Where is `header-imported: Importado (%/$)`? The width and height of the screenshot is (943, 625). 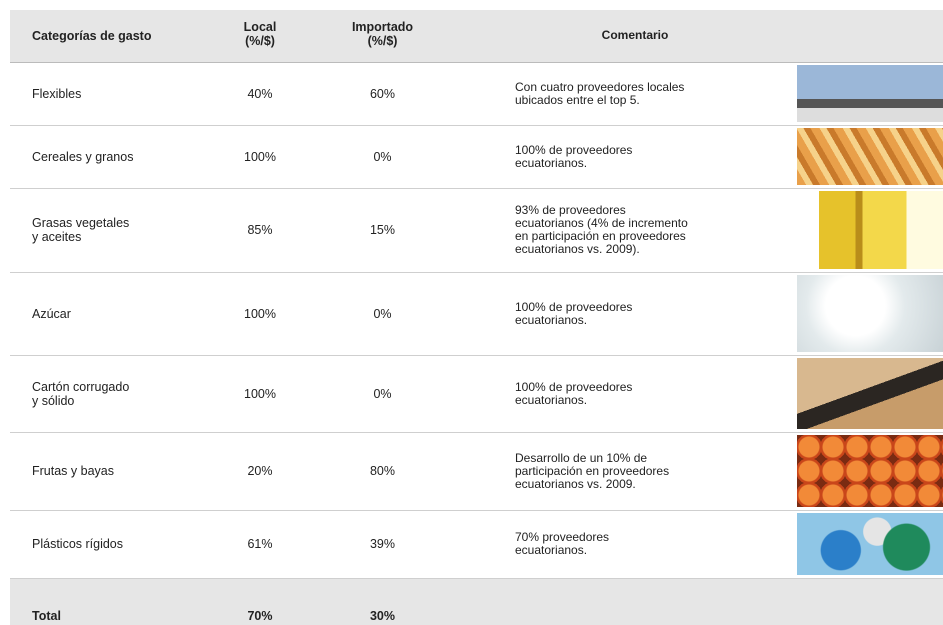 header-imported: Importado (%/$) is located at coordinates (382, 34).